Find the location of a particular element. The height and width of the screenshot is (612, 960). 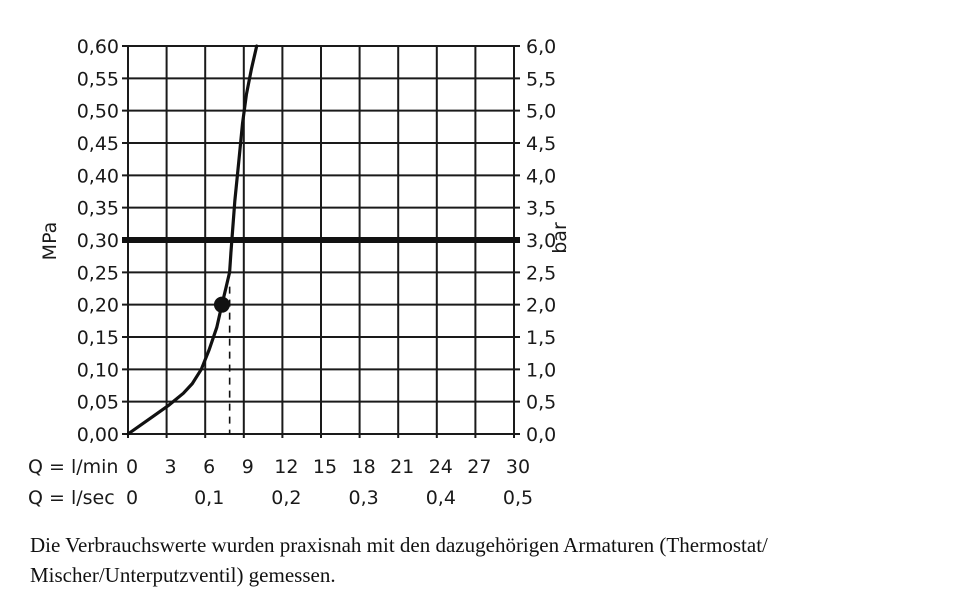

y-right-tick-label: 0,5 is located at coordinates (541, 403).